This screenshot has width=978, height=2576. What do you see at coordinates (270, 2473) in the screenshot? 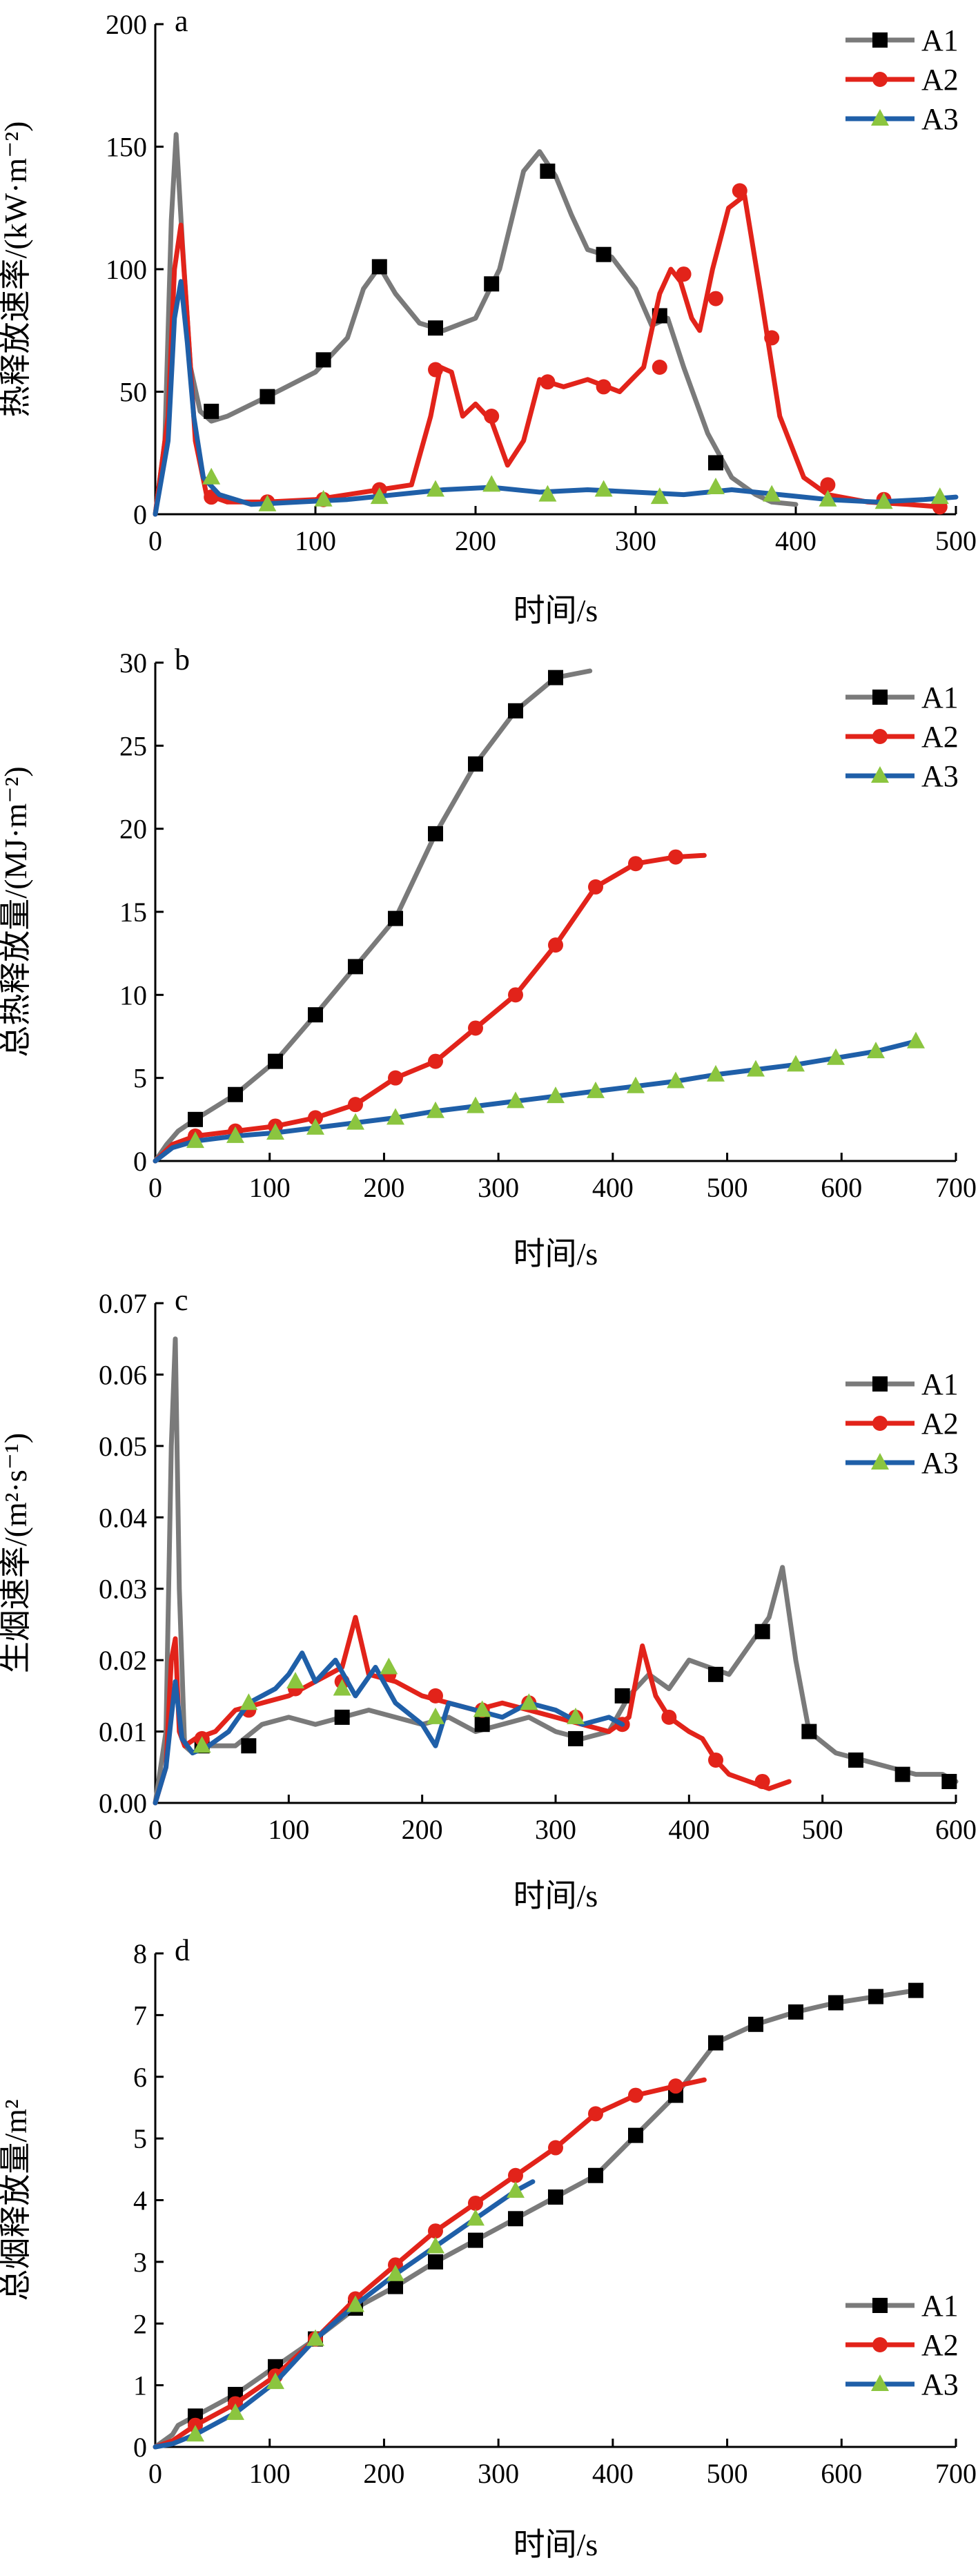
I see `x-tick-label: 100` at bounding box center [270, 2473].